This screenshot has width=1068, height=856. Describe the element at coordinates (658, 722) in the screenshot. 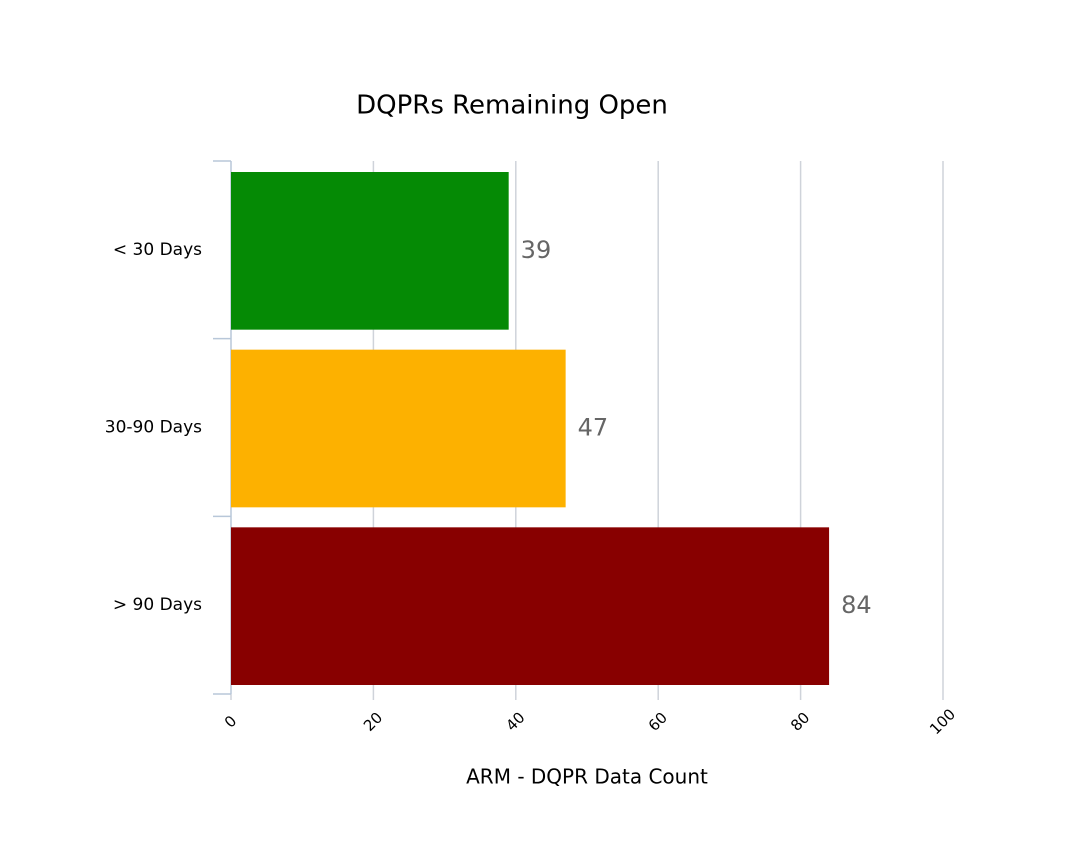

I see `x-tick-label: 60` at that location.